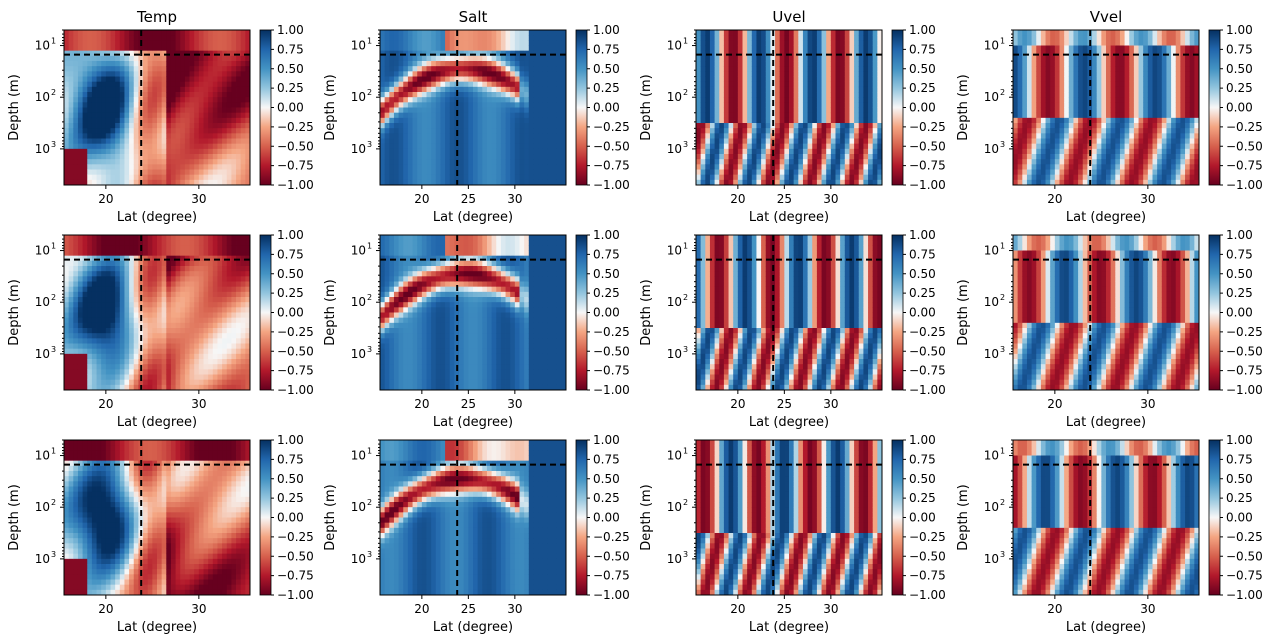 The width and height of the screenshot is (1280, 644). I want to click on column-title-vvel: Vvel, so click(1106, 17).